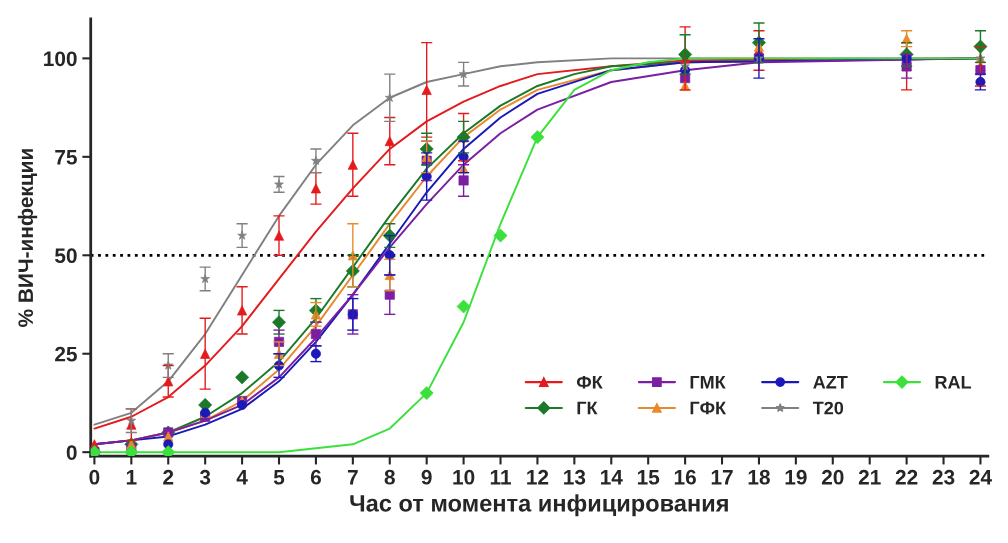  What do you see at coordinates (168, 477) in the screenshot?
I see `x-tick-label: 2` at bounding box center [168, 477].